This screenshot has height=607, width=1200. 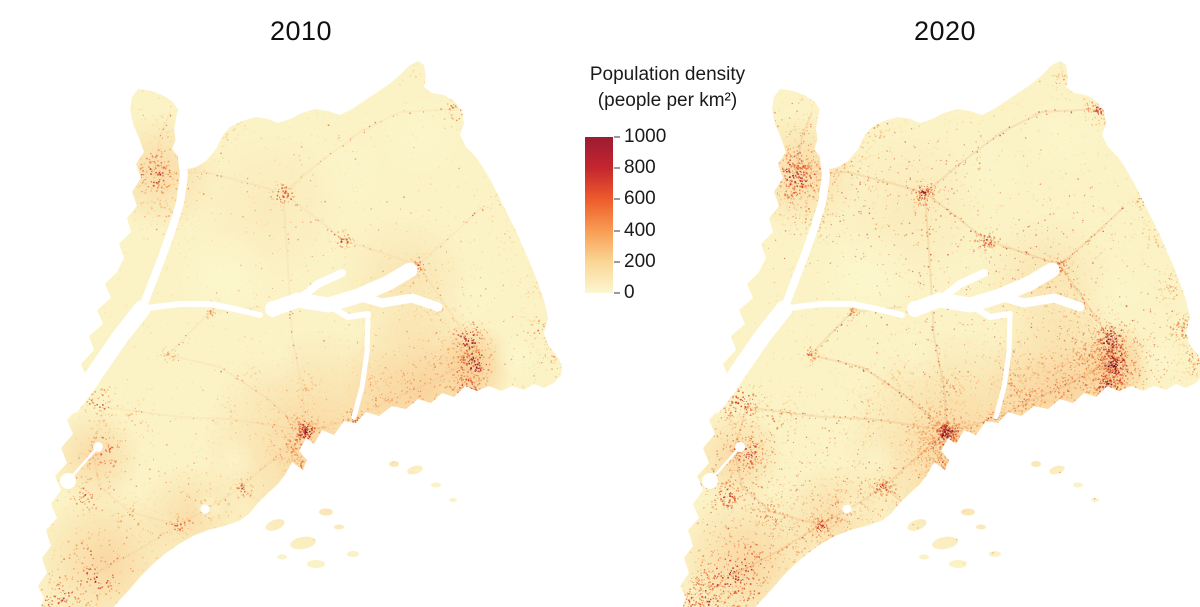 What do you see at coordinates (667, 88) in the screenshot?
I see `legend: Population density (people per km²)` at bounding box center [667, 88].